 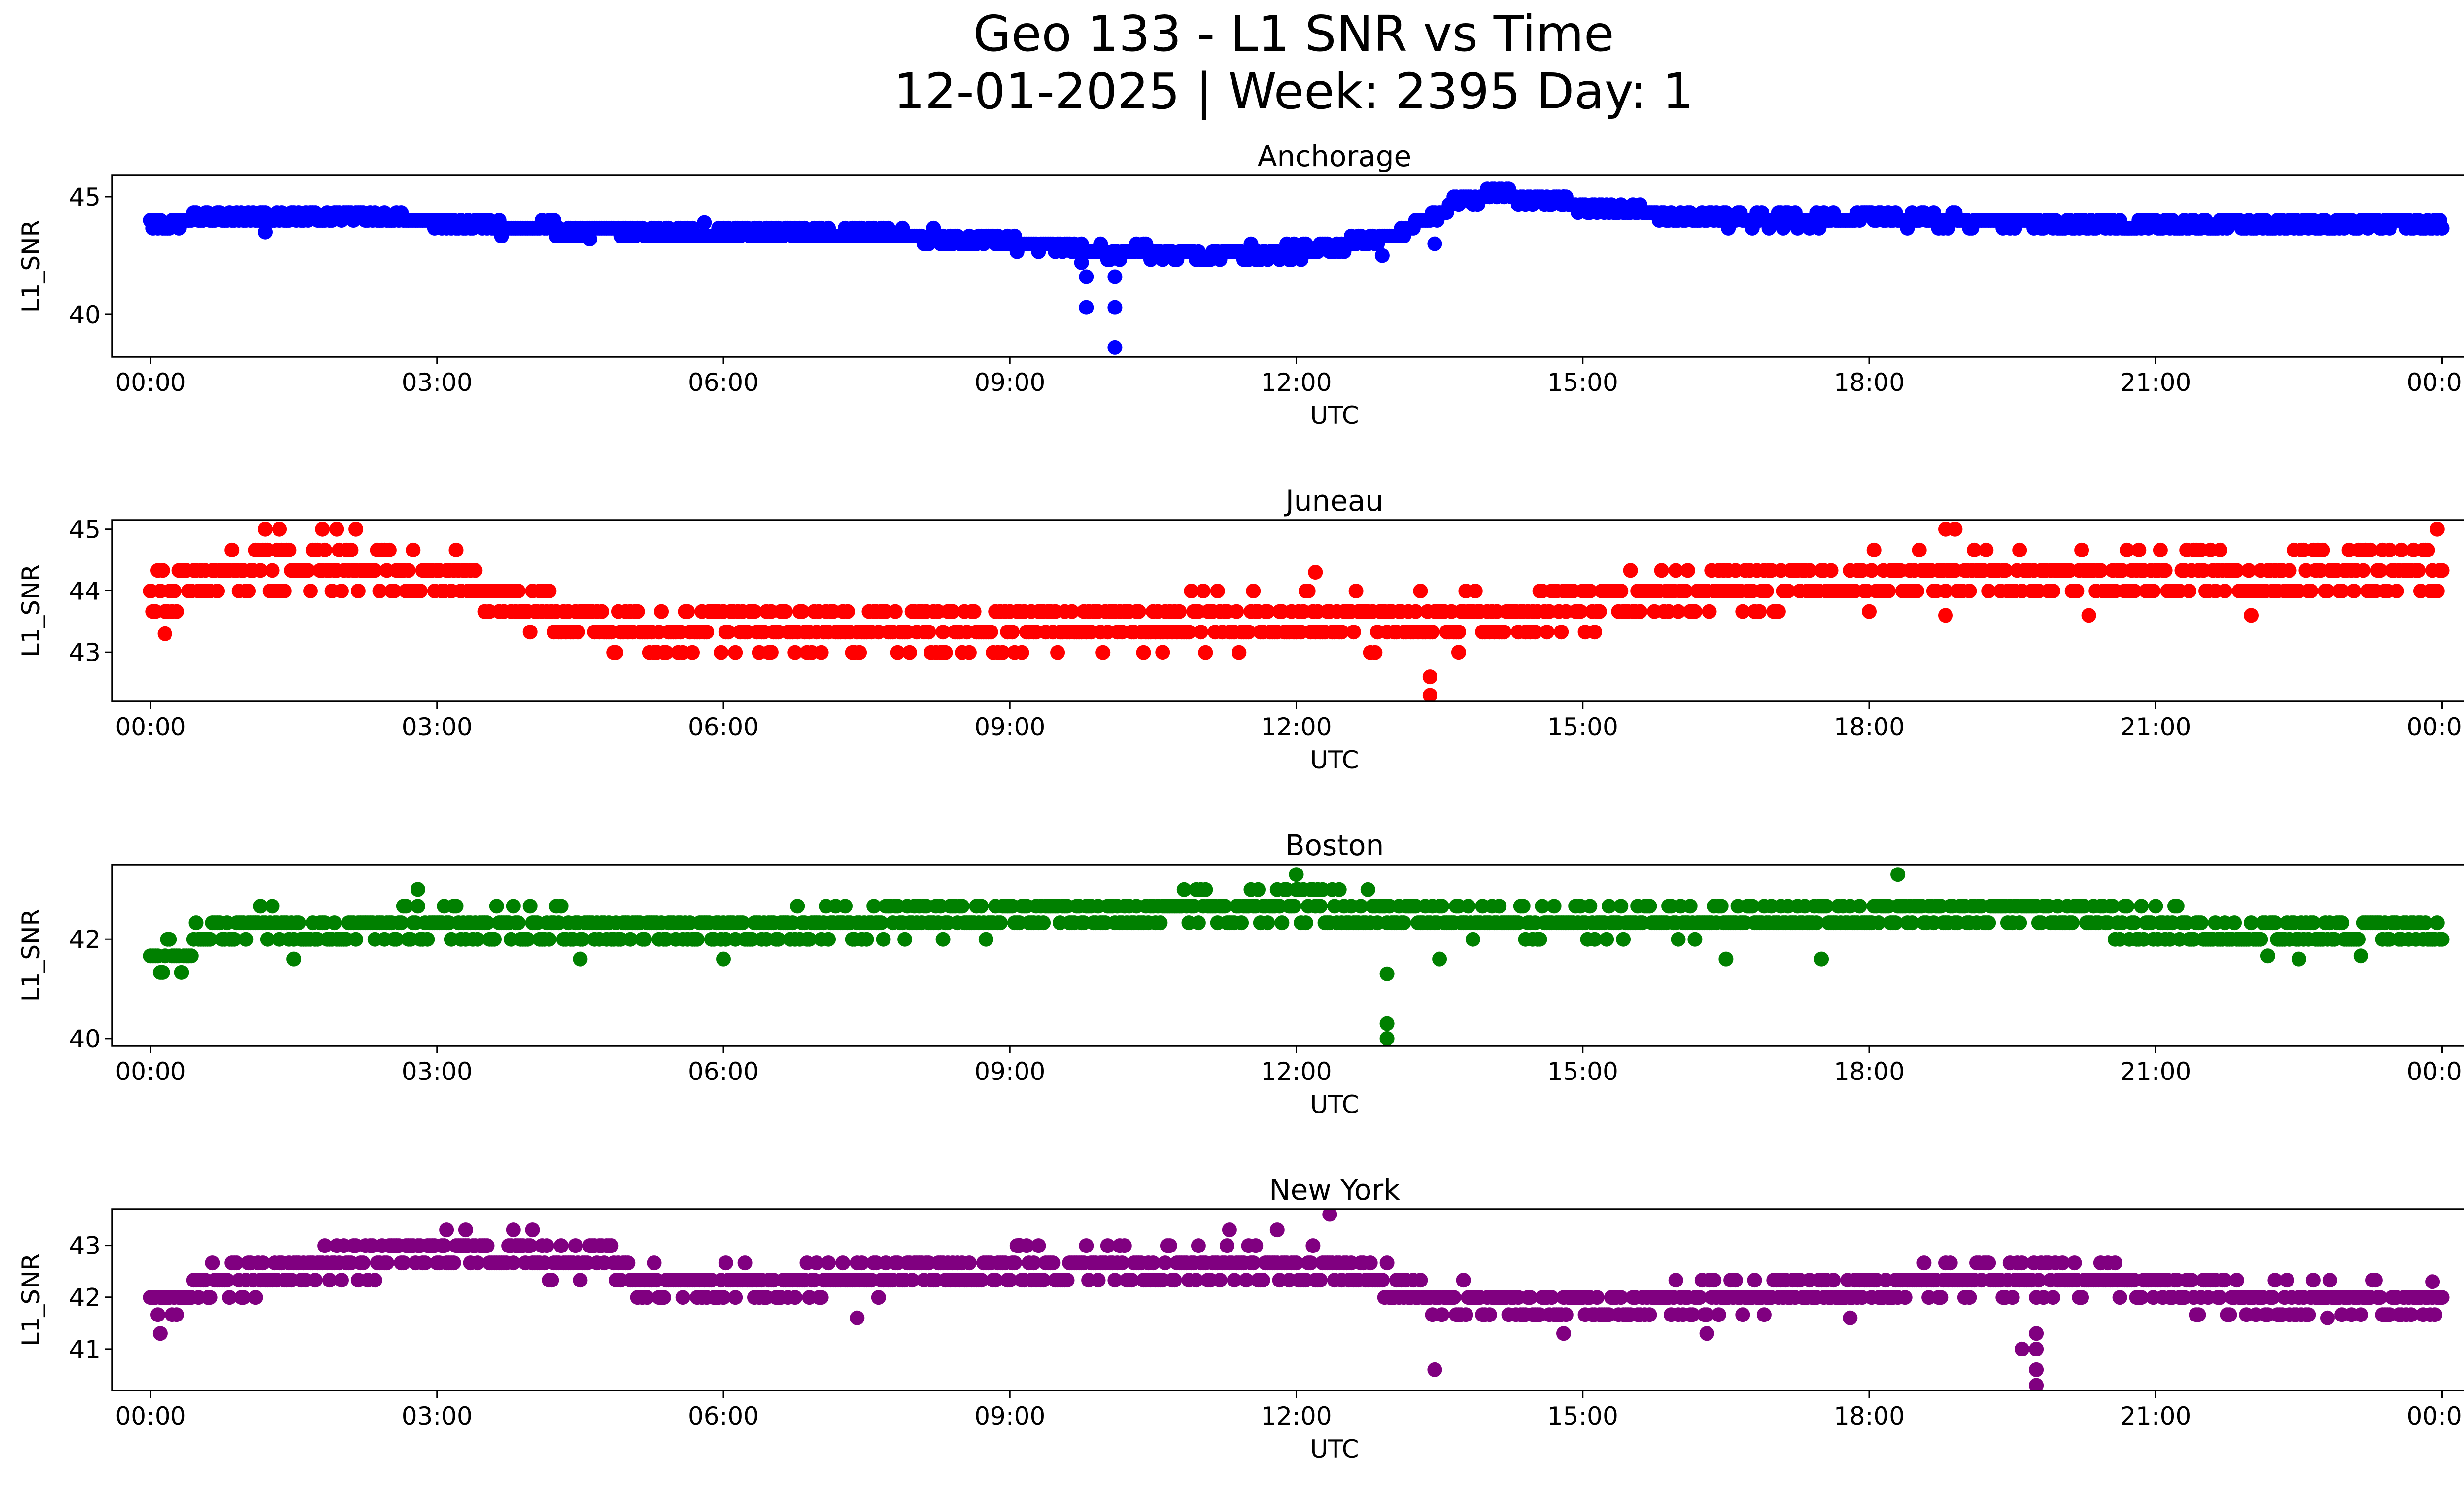 What do you see at coordinates (150, 727) in the screenshot?
I see `x-tick-label: 00:00` at bounding box center [150, 727].